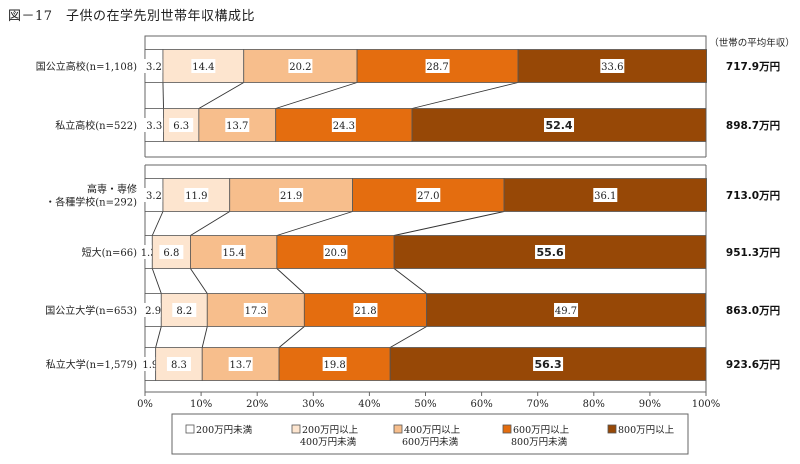 This screenshot has width=800, height=464. Describe the element at coordinates (313, 404) in the screenshot. I see `x-tick-label: 30%` at that location.